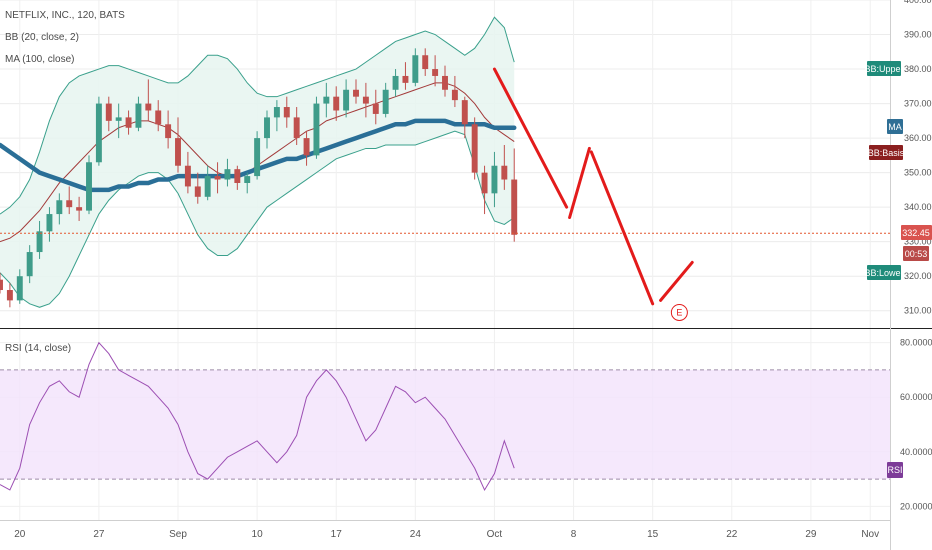 The image size is (932, 550). Describe the element at coordinates (446, 534) in the screenshot. I see `time-axis-ticks: 20 27 Sep 10 17 24 Oct 8 15 22 29 Nov` at that location.